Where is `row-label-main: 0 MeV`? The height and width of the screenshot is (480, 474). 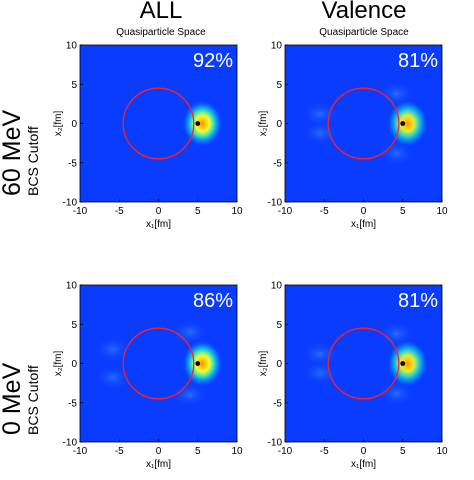
row-label-main: 0 MeV is located at coordinates (13, 398).